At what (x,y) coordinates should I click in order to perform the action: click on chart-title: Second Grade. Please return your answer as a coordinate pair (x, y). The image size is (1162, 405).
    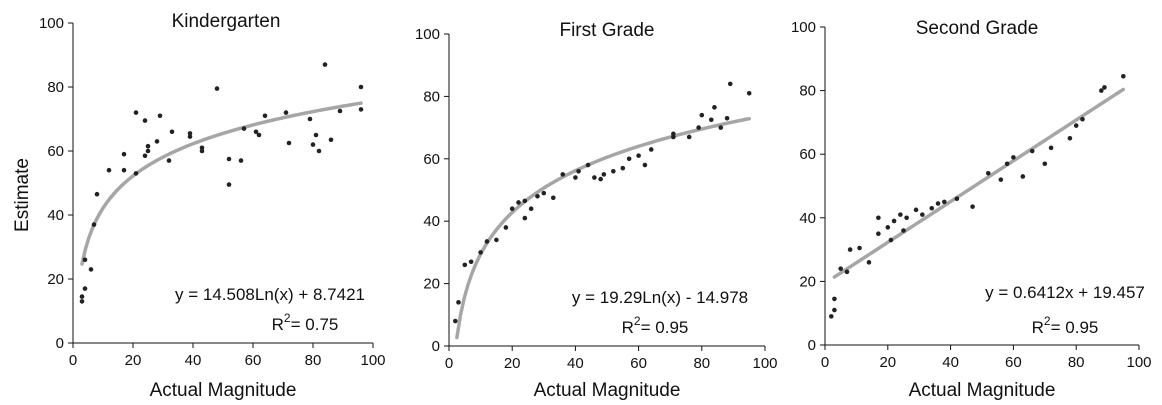
    Looking at the image, I should click on (977, 28).